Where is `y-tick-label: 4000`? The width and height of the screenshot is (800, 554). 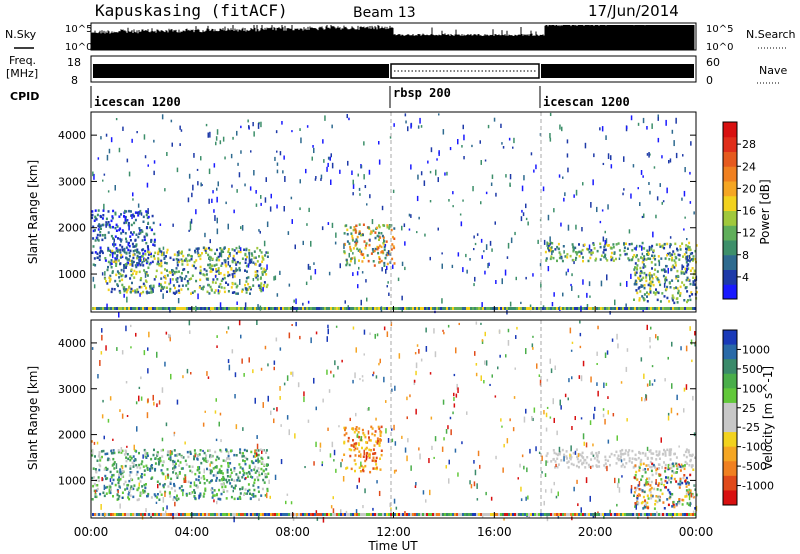
y-tick-label: 4000 is located at coordinates (72, 135).